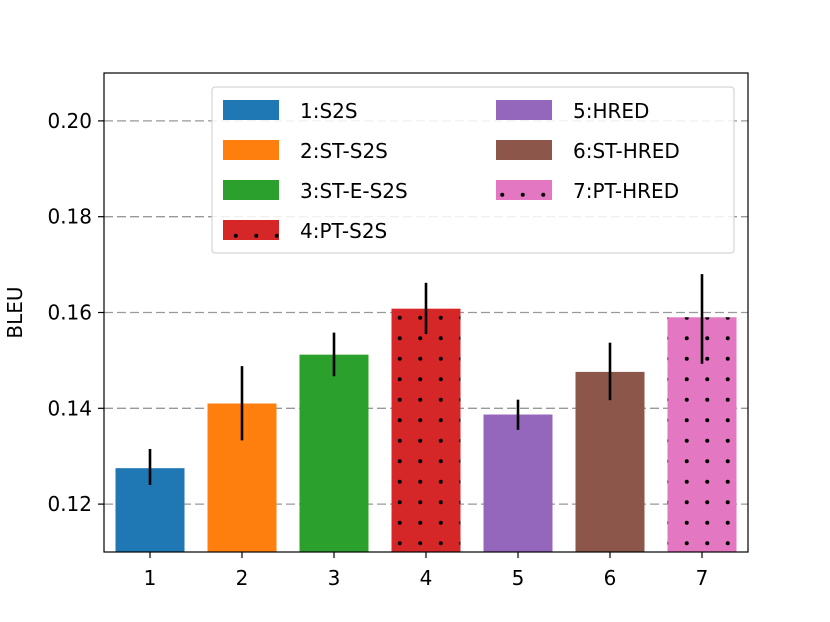 The image size is (830, 622). I want to click on legend-label: 6:ST-HRED, so click(626, 151).